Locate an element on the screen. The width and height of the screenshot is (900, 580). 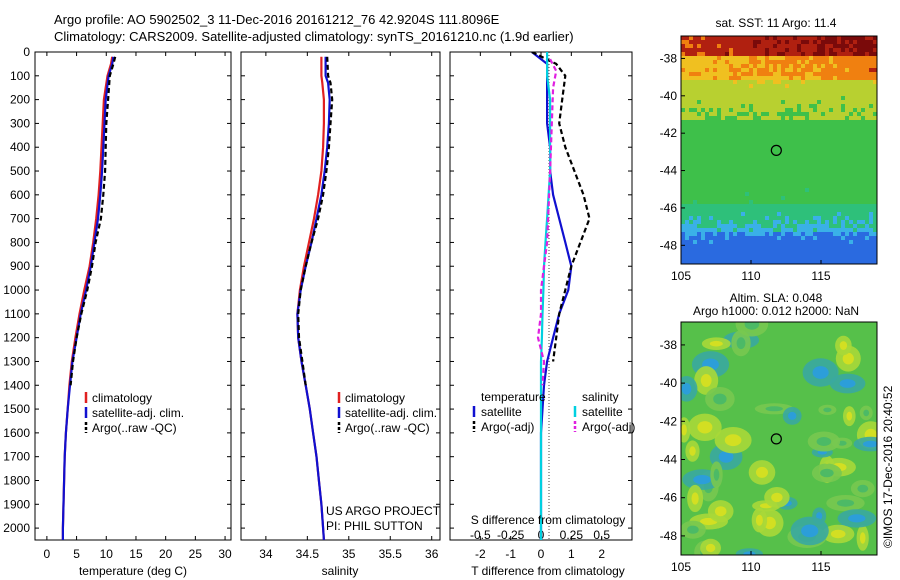
difference-xlabel: T difference from climatology is located at coordinates (548, 571).